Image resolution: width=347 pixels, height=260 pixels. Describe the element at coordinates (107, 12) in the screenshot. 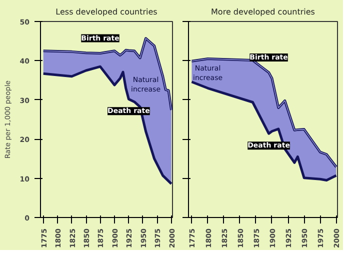

I see `chart-title: Less developed countries` at that location.